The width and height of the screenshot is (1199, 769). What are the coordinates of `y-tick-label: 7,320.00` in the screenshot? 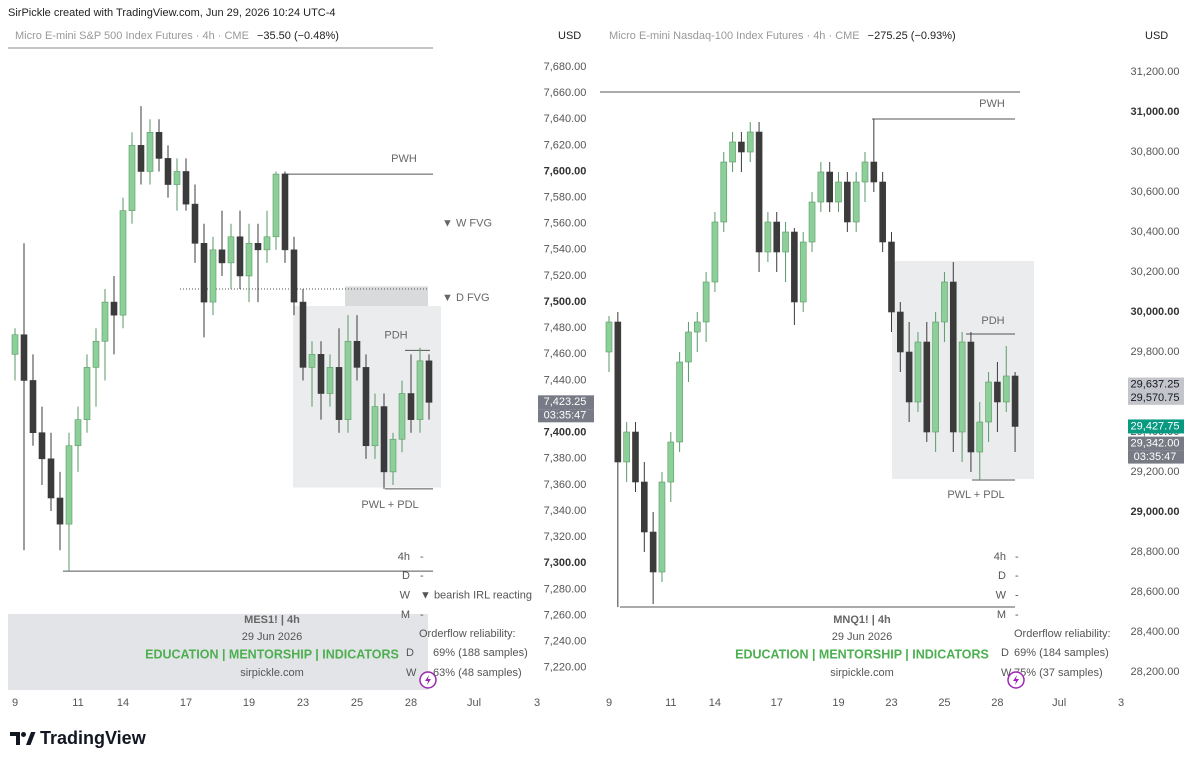 It's located at (565, 537).